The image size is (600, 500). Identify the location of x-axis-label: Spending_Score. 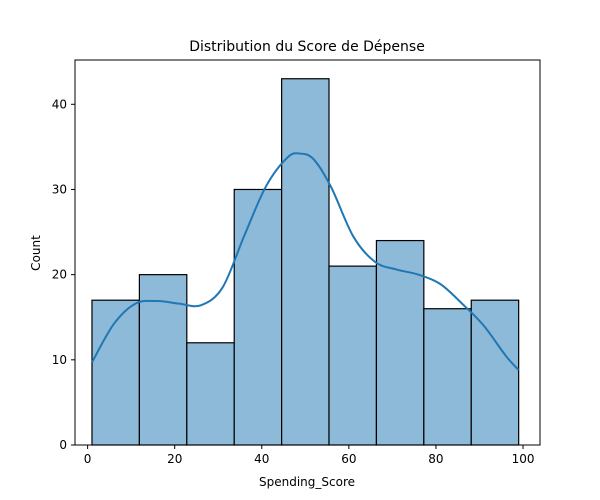
(307, 482).